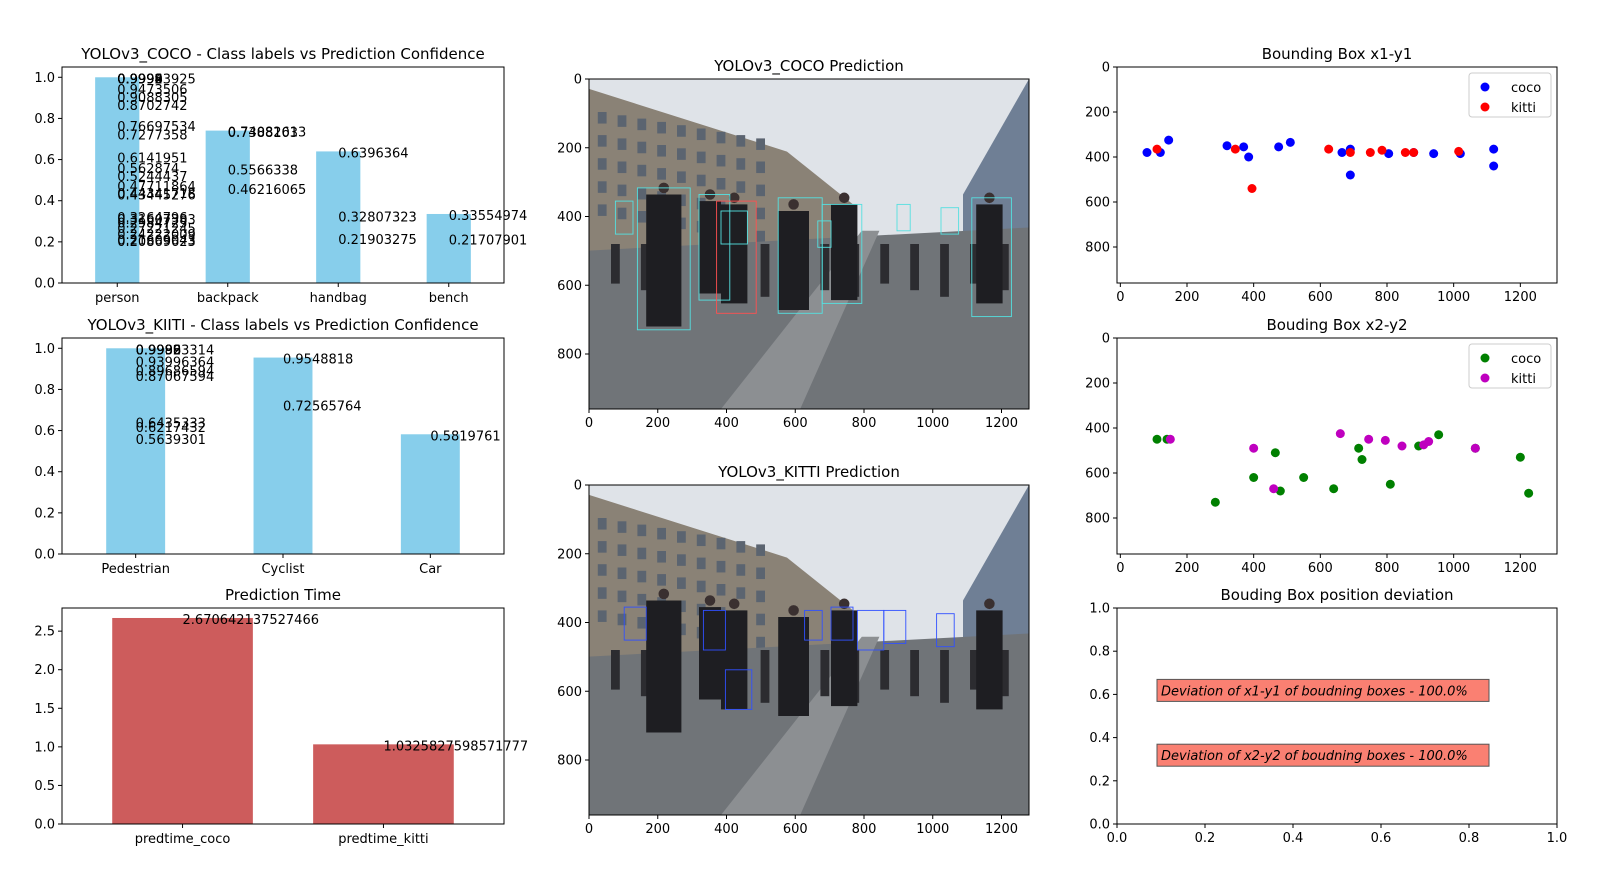 This screenshot has width=1605, height=879. I want to click on x-tick-label: 400, so click(726, 829).